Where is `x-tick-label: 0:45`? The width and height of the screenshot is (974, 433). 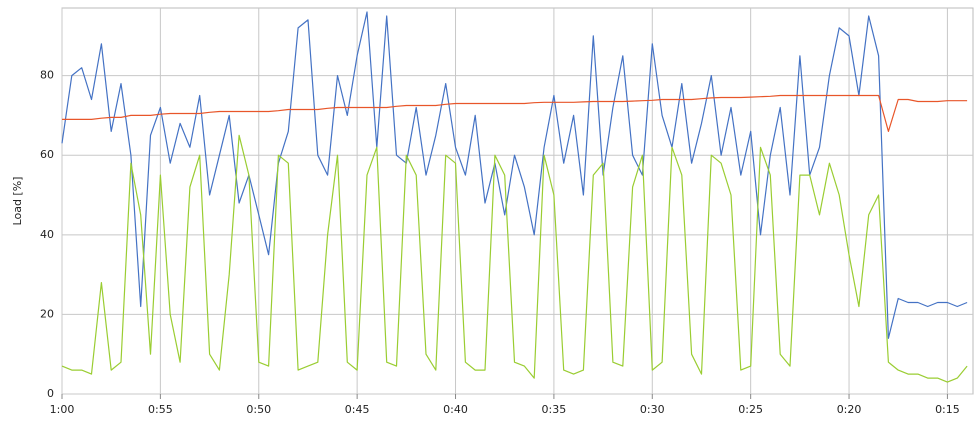 x-tick-label: 0:45 is located at coordinates (357, 409).